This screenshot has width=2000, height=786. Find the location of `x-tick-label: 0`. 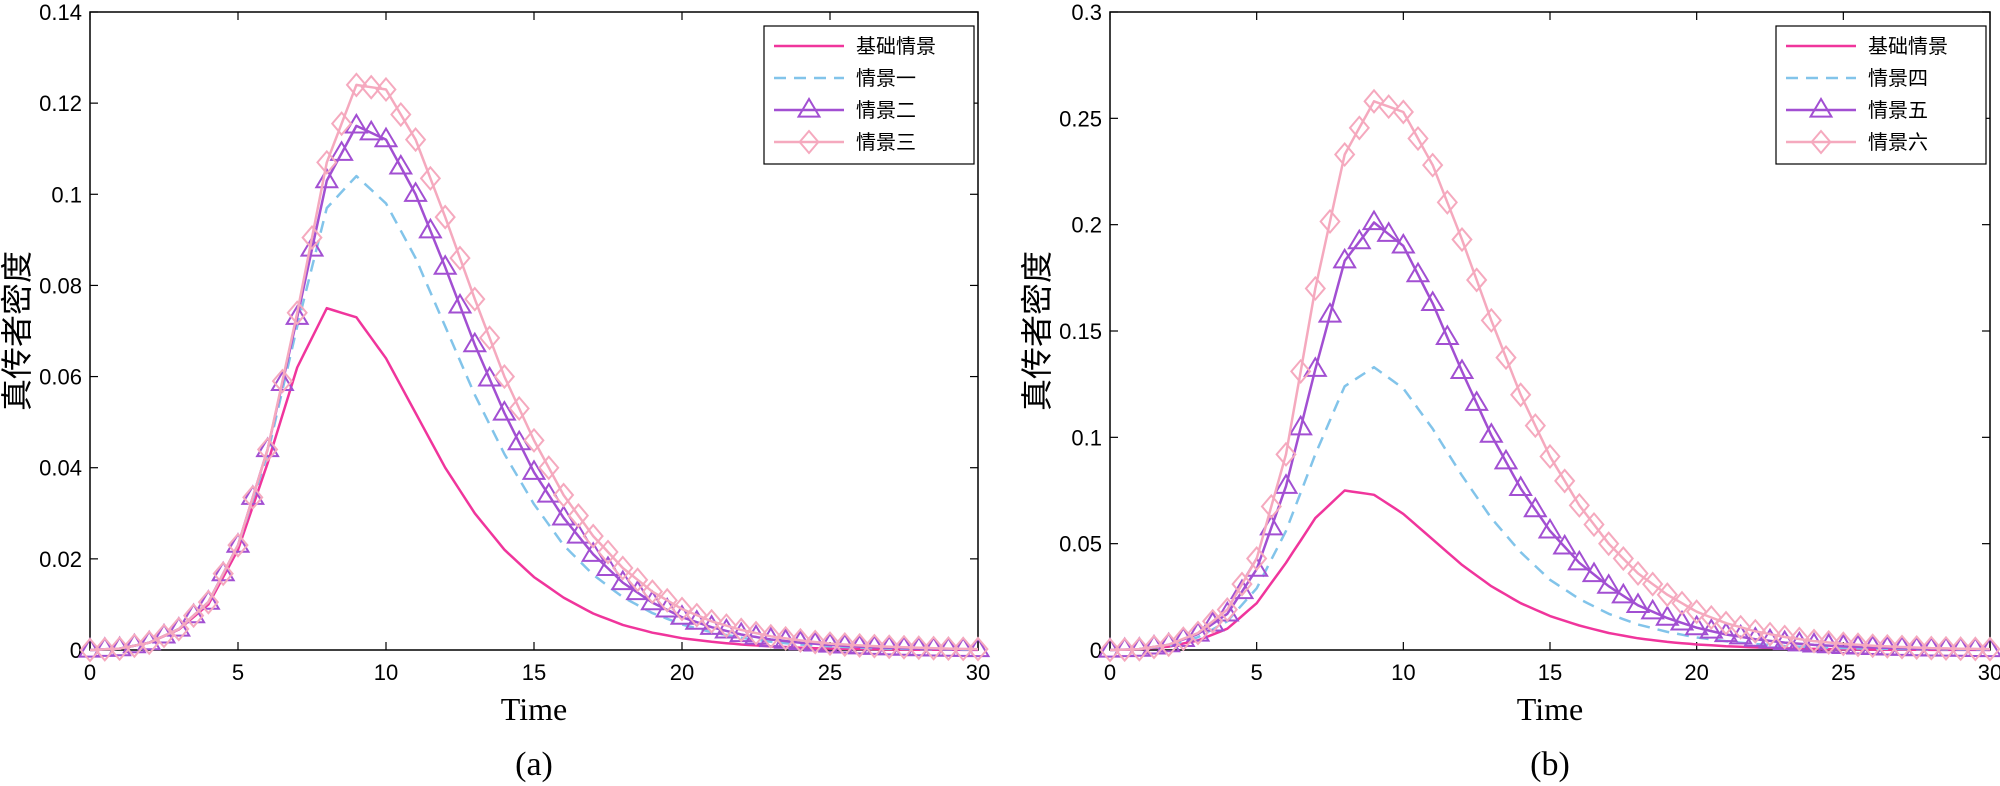

x-tick-label: 0 is located at coordinates (1110, 672).